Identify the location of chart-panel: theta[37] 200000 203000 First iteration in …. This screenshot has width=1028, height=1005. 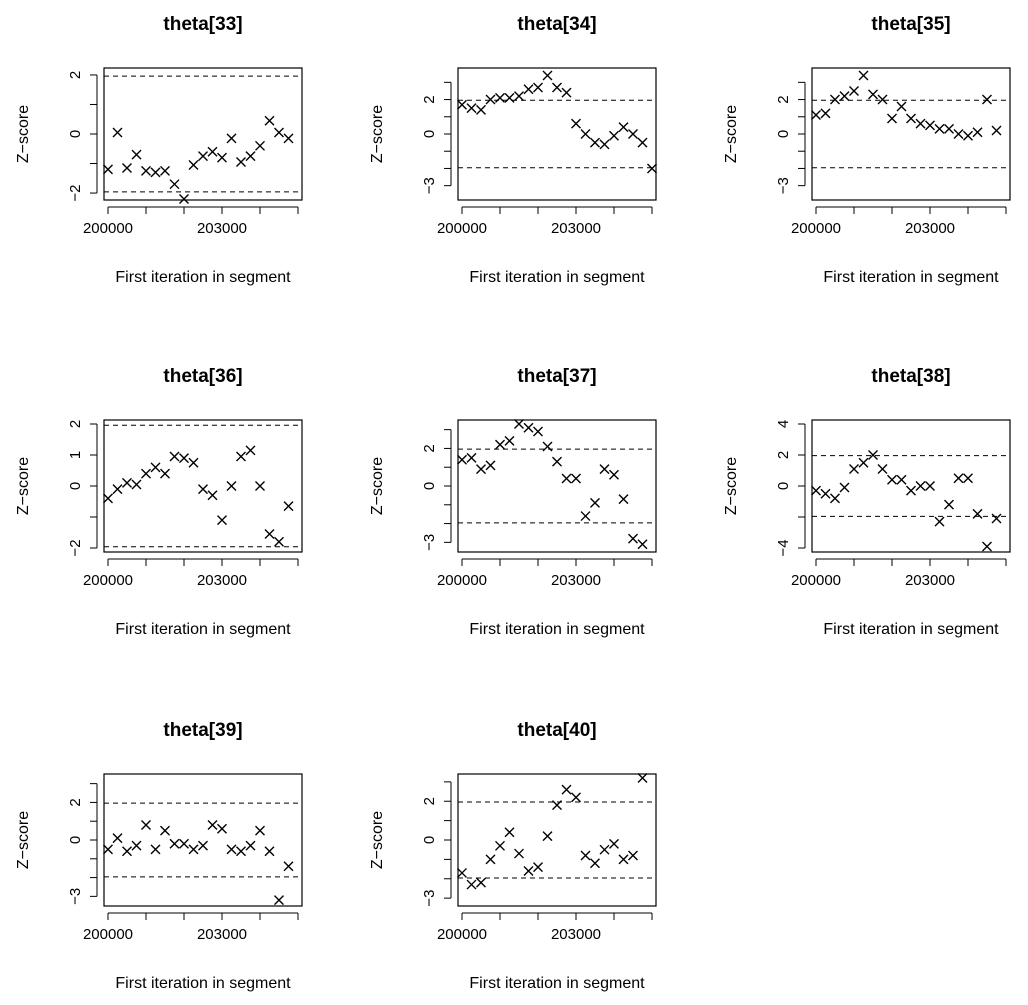
(513, 502).